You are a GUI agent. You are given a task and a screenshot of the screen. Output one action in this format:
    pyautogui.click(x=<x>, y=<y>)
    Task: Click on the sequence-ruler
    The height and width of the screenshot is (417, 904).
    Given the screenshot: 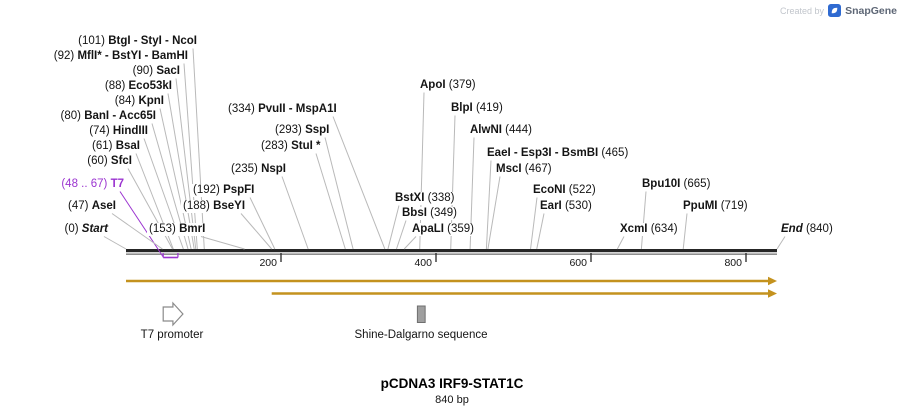 What is the action you would take?
    pyautogui.click(x=451, y=251)
    